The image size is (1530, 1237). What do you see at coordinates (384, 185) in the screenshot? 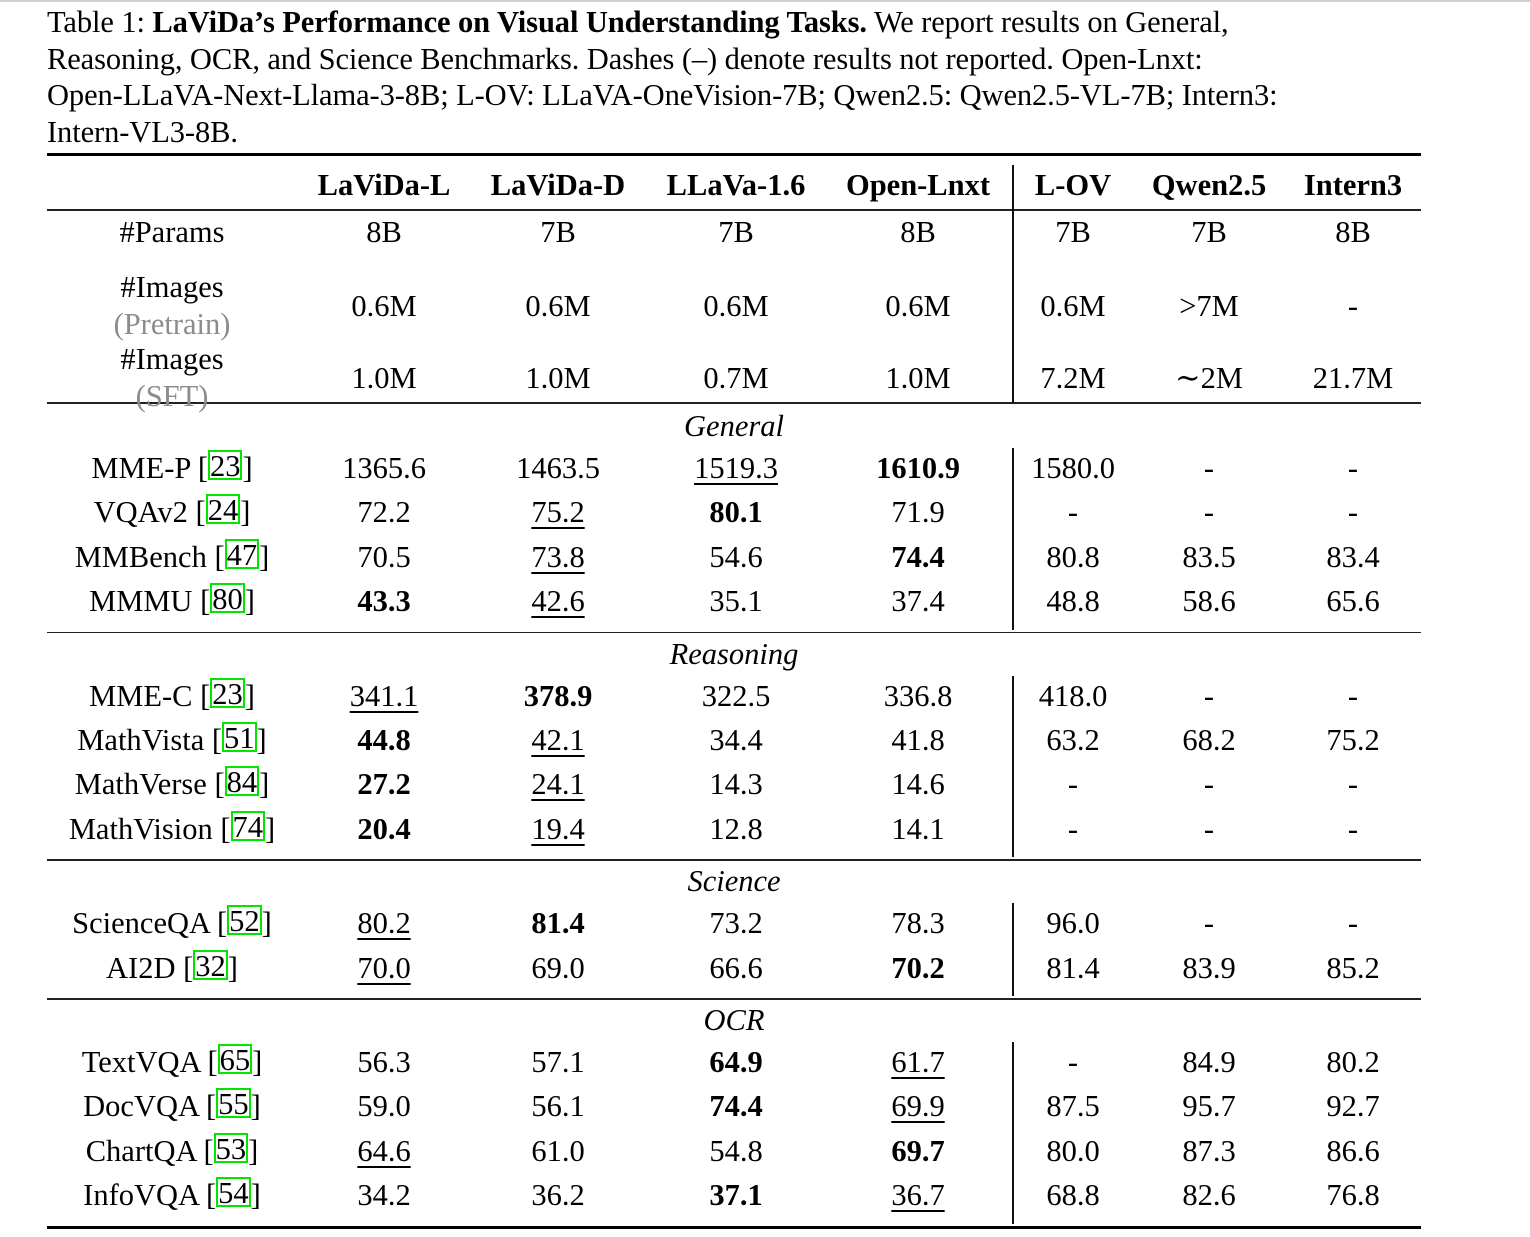
I see `column-header: LaViDa-L` at bounding box center [384, 185].